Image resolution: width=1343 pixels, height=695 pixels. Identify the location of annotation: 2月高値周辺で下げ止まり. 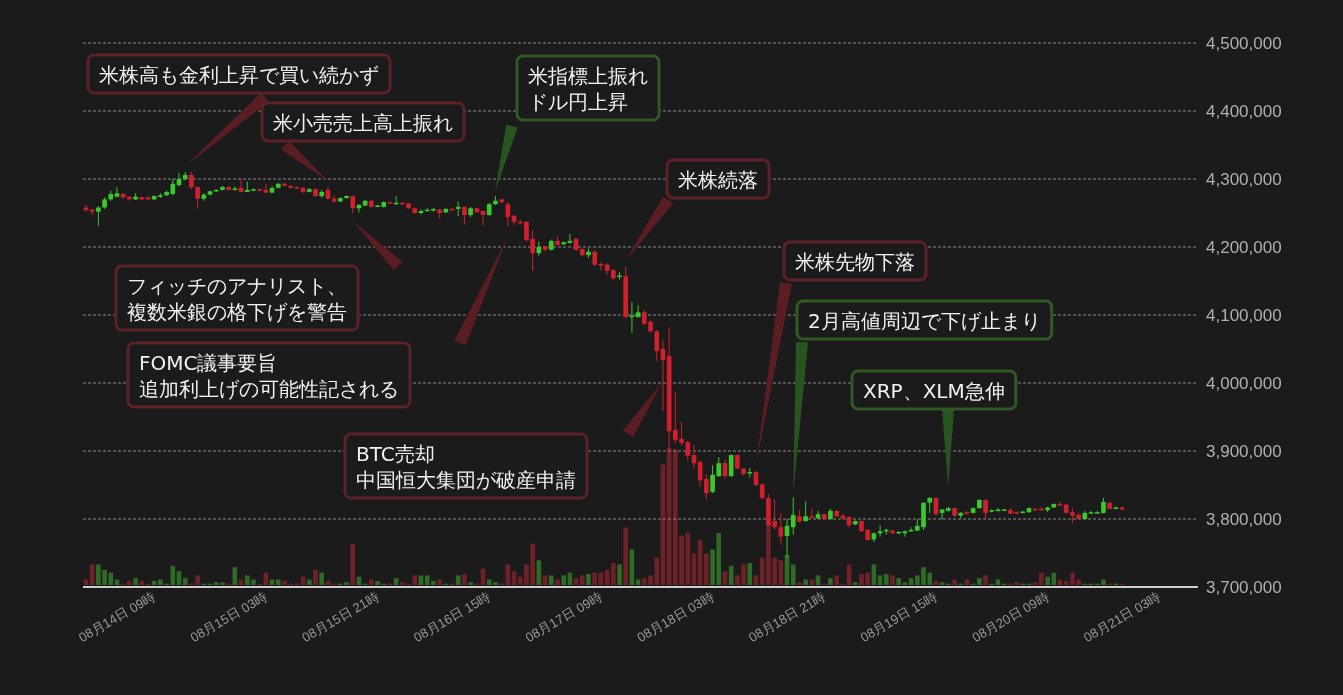
(924, 321).